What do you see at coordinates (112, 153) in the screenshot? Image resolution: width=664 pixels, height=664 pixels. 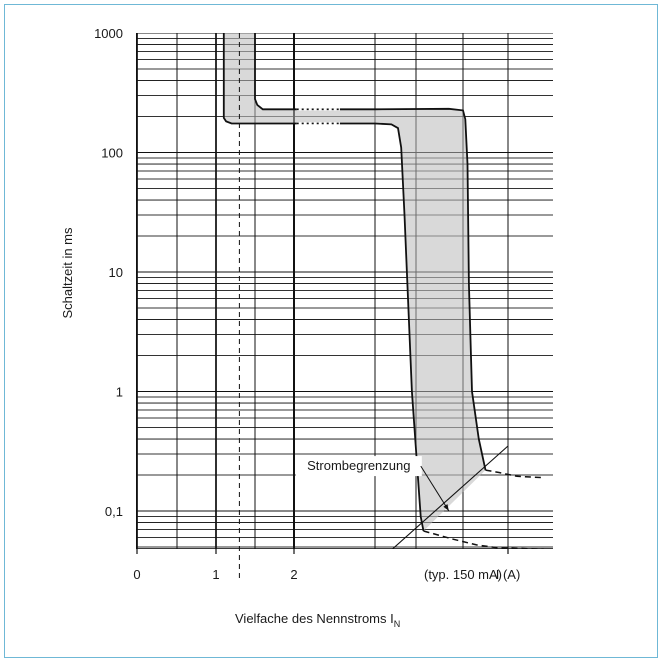 I see `y-tick-label: 100` at bounding box center [112, 153].